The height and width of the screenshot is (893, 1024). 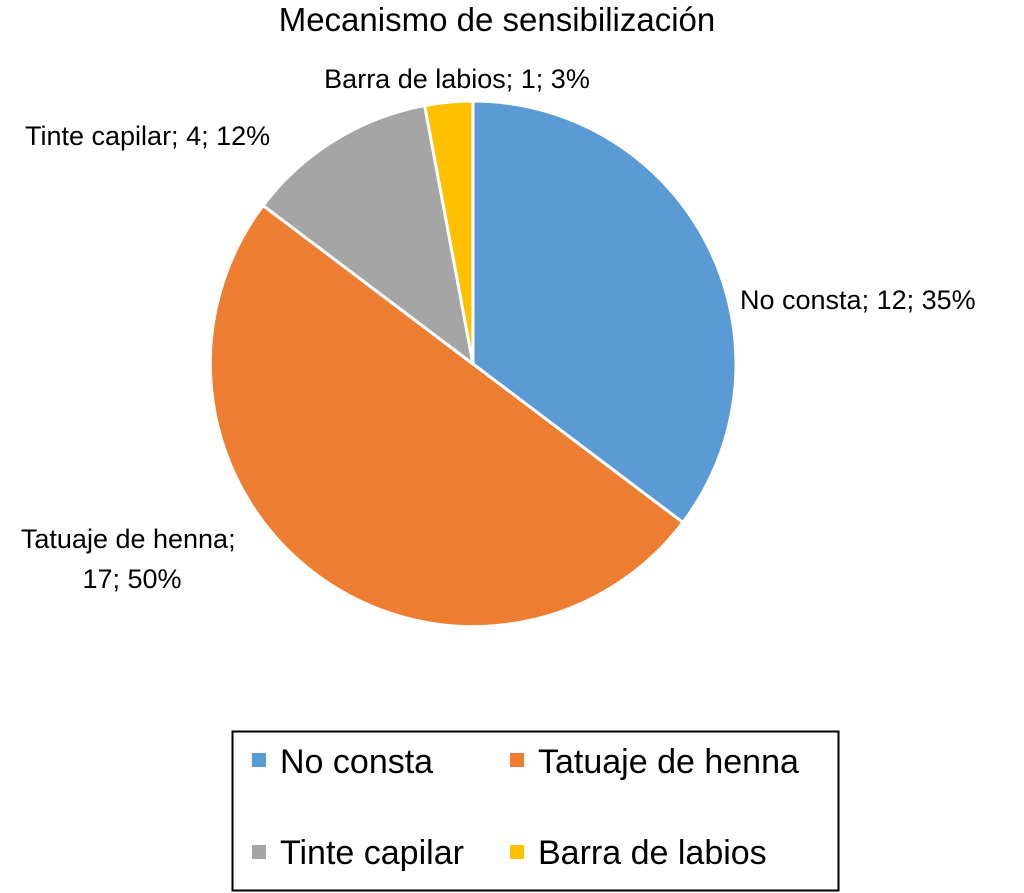 What do you see at coordinates (259, 852) in the screenshot?
I see `legend-swatch-tinte-capilar` at bounding box center [259, 852].